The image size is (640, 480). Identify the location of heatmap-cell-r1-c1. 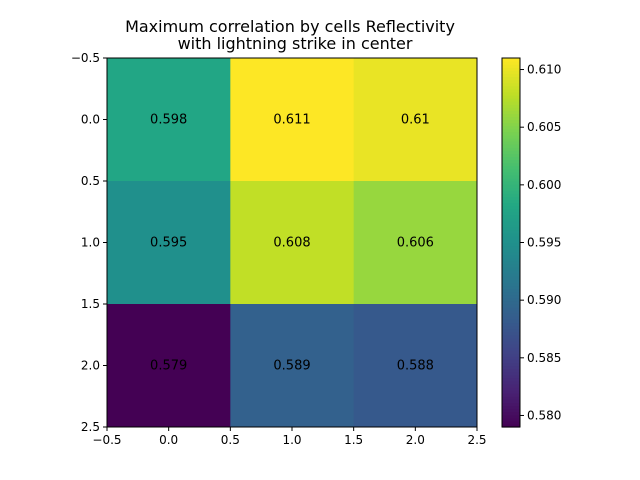
(292, 243).